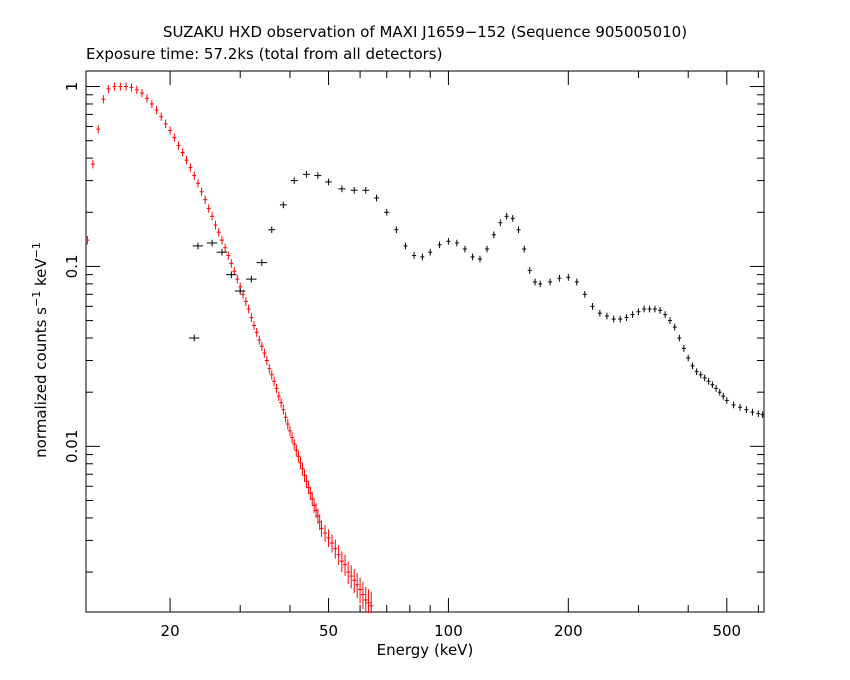 Image resolution: width=850 pixels, height=680 pixels. I want to click on x-tick-label: 500, so click(726, 631).